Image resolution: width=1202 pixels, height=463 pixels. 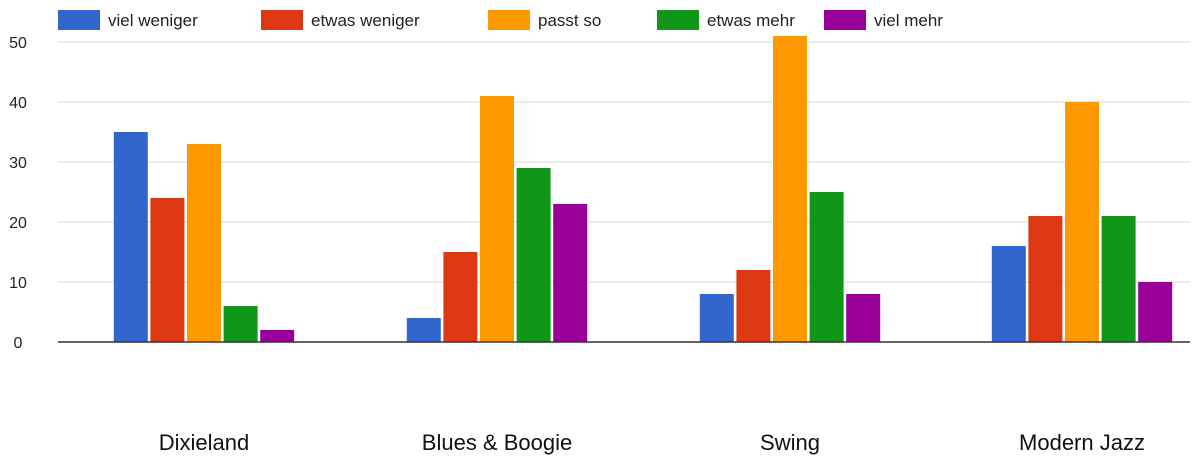 What do you see at coordinates (1045, 279) in the screenshot?
I see `bar-etwas-weniger-modern-jazz` at bounding box center [1045, 279].